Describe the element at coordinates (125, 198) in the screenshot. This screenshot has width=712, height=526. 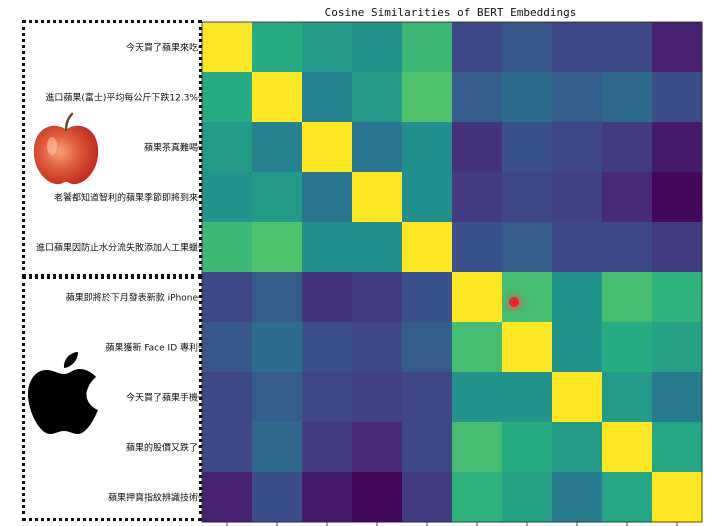
I see `row-label: 老饕都知道智利的蘋果季節即將到來` at that location.